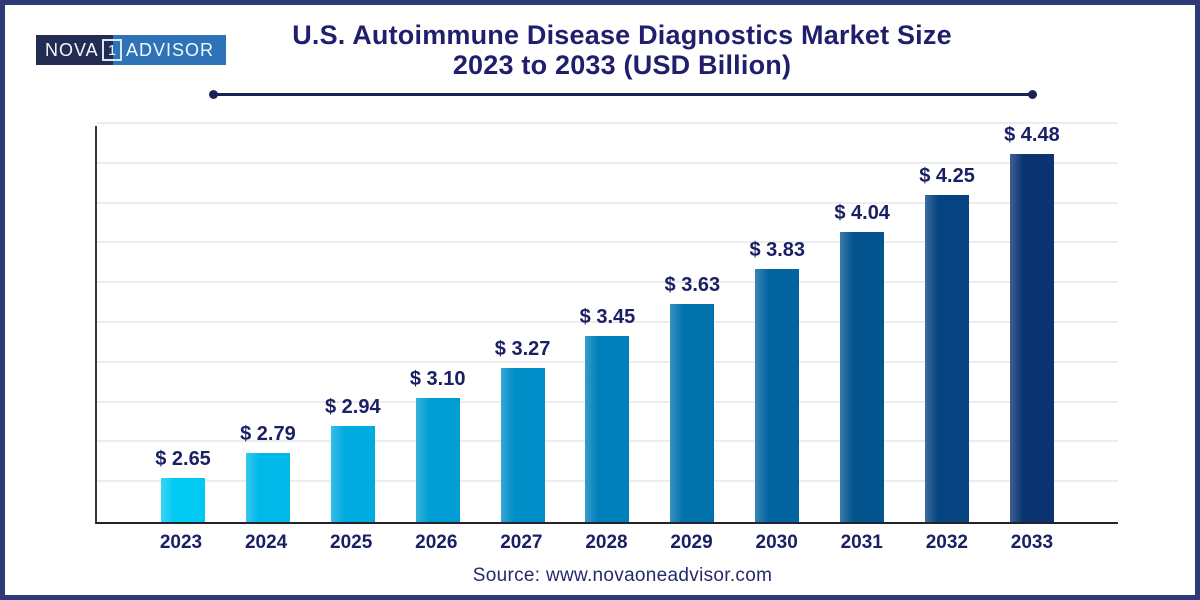 Image resolution: width=1200 pixels, height=600 pixels. I want to click on bar-column-2027: $ 3.27, so click(522, 430).